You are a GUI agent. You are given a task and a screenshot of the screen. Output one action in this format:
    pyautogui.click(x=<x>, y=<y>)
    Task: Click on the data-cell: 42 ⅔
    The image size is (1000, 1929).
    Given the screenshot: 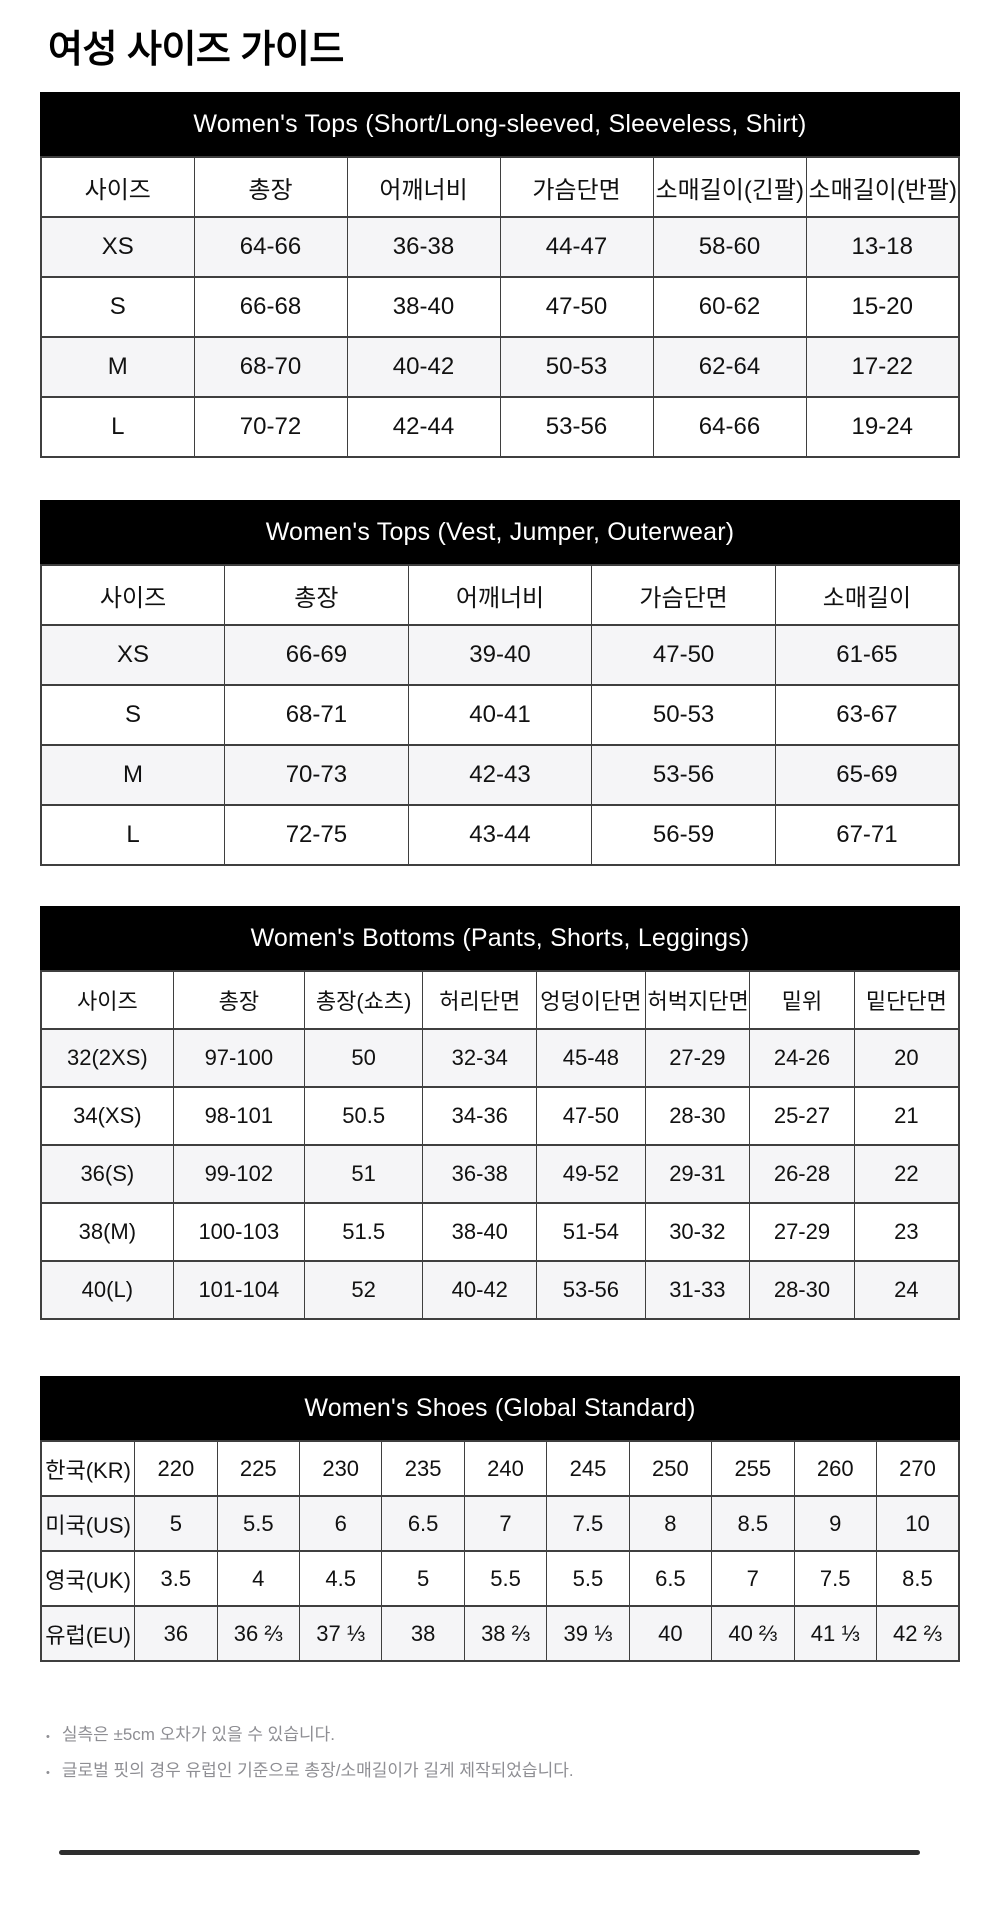 What is the action you would take?
    pyautogui.click(x=917, y=1633)
    